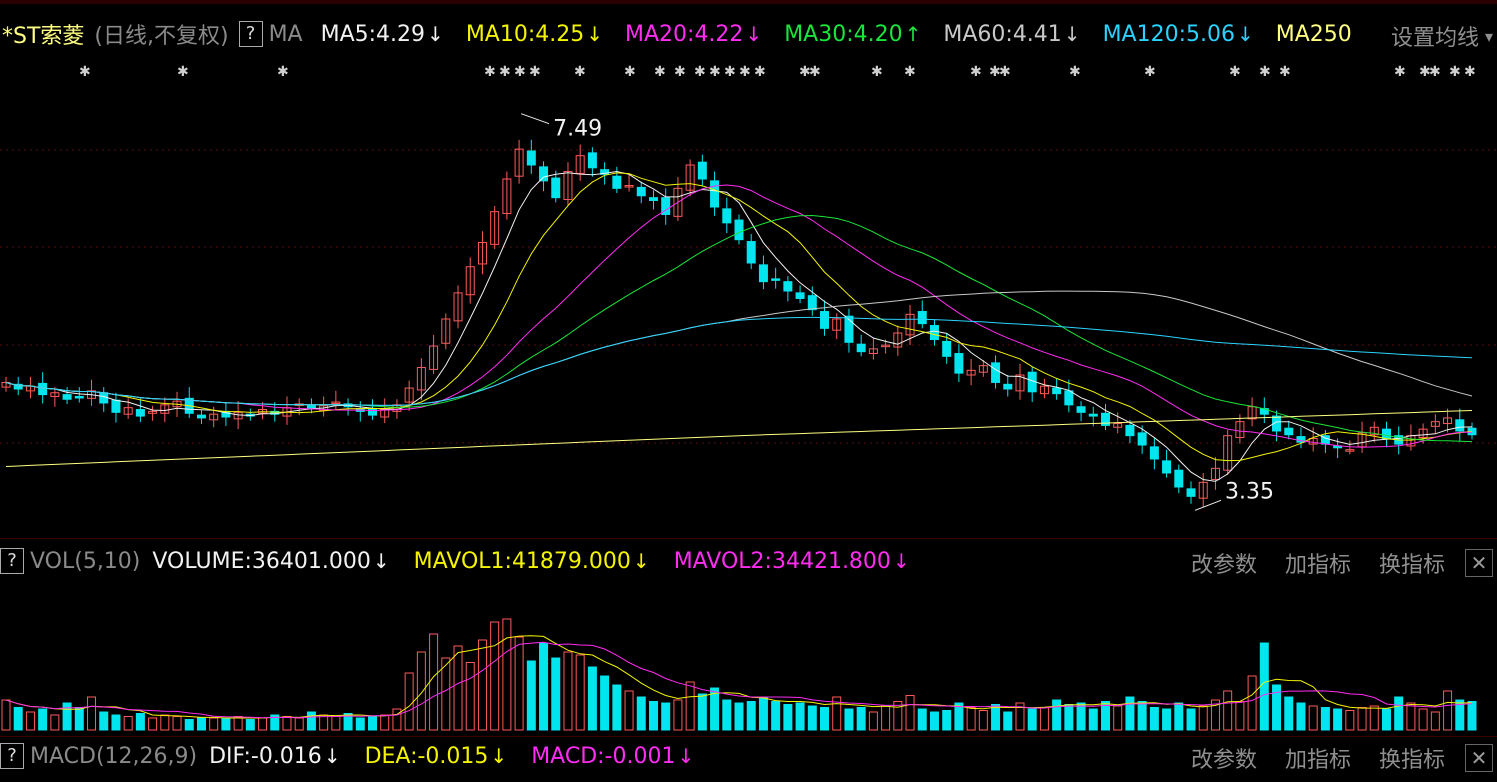  I want to click on help-button: ?, so click(250, 34).